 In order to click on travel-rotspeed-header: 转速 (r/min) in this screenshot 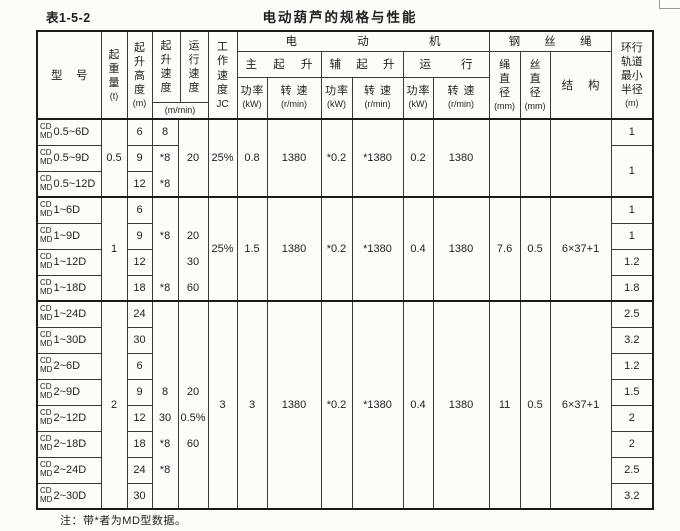, I will do `click(461, 98)`.